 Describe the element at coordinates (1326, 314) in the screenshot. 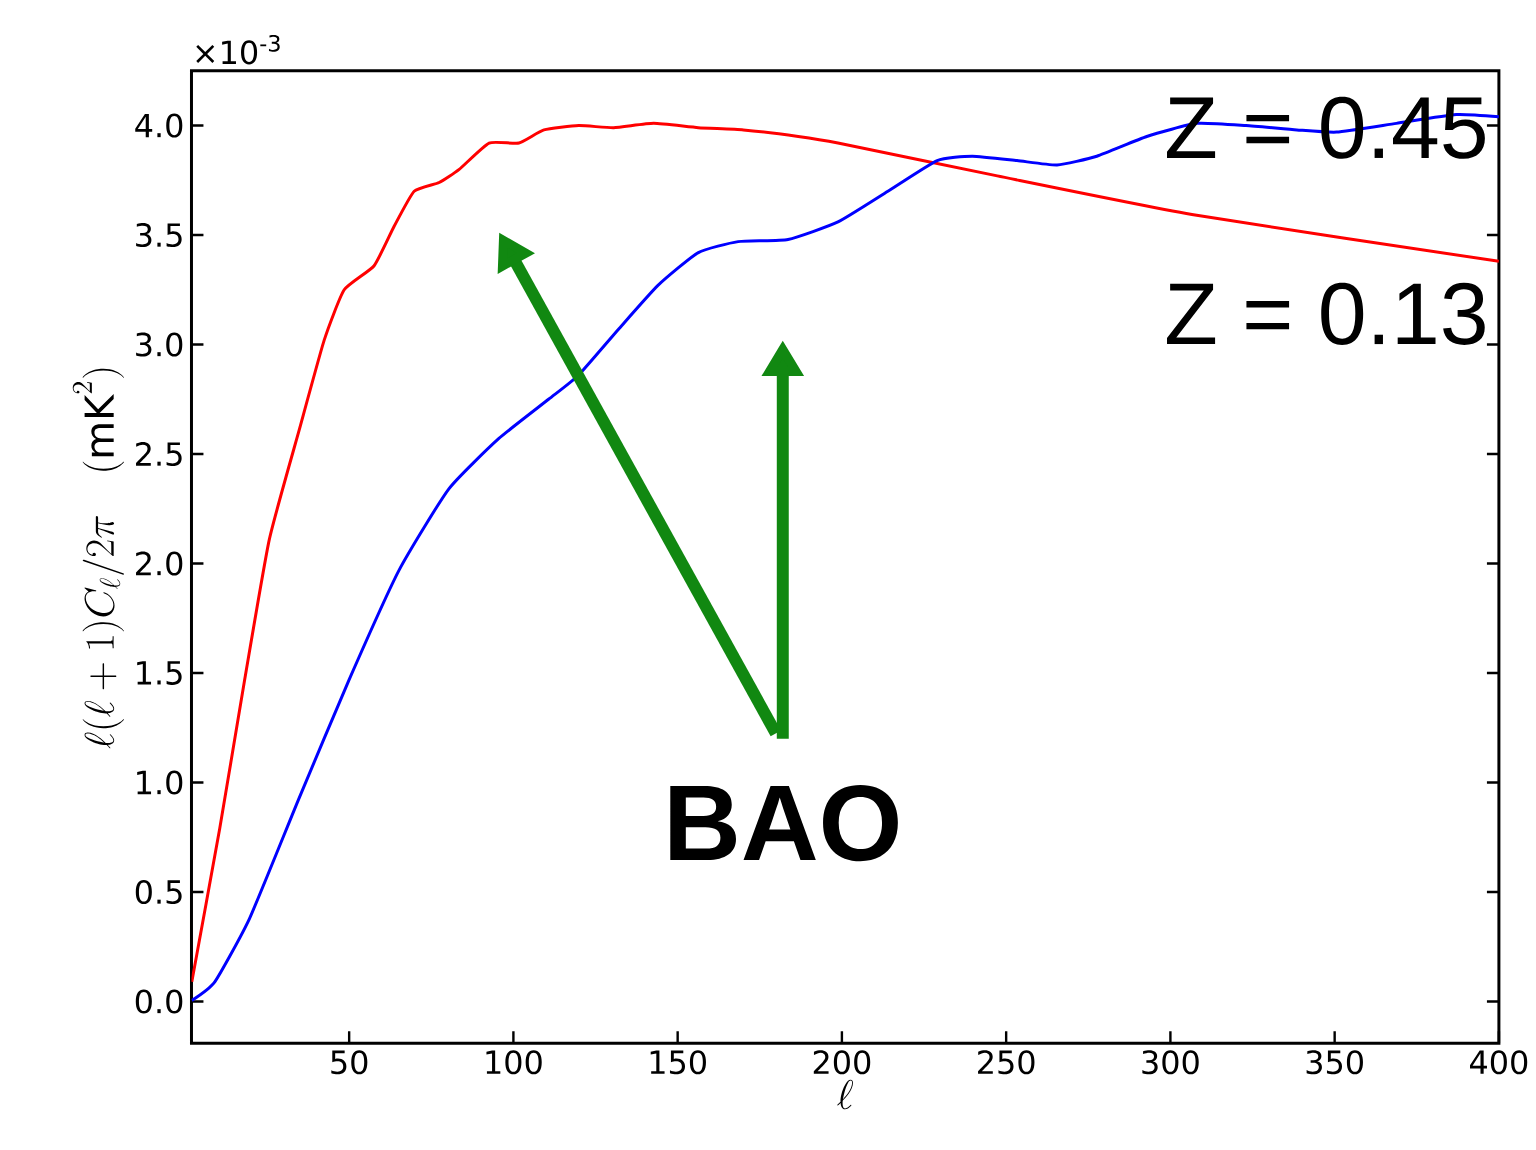

I see `annotation: Z = 0.13` at that location.